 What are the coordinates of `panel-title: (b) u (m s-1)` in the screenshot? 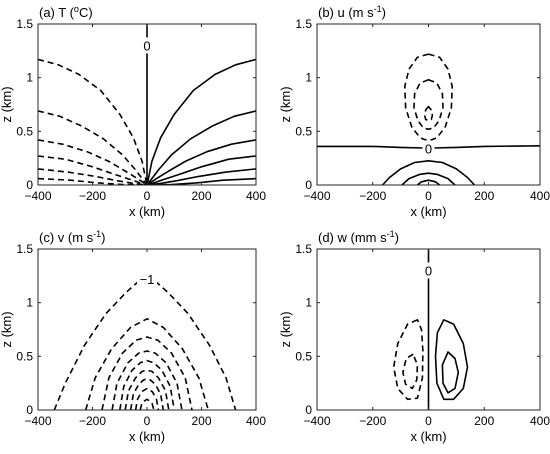 It's located at (352, 12).